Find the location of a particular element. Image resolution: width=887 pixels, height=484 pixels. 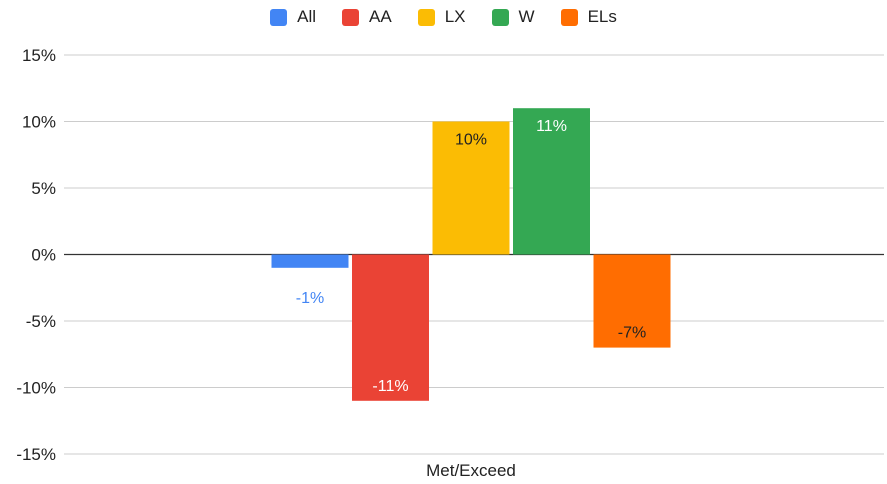

x-axis: Met/Exceed is located at coordinates (471, 470).